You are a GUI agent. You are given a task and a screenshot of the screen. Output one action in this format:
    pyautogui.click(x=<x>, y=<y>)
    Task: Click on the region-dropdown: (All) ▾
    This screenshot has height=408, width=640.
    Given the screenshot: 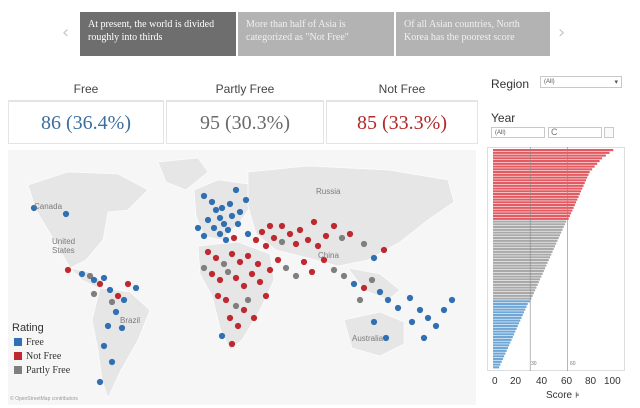 What is the action you would take?
    pyautogui.click(x=581, y=82)
    